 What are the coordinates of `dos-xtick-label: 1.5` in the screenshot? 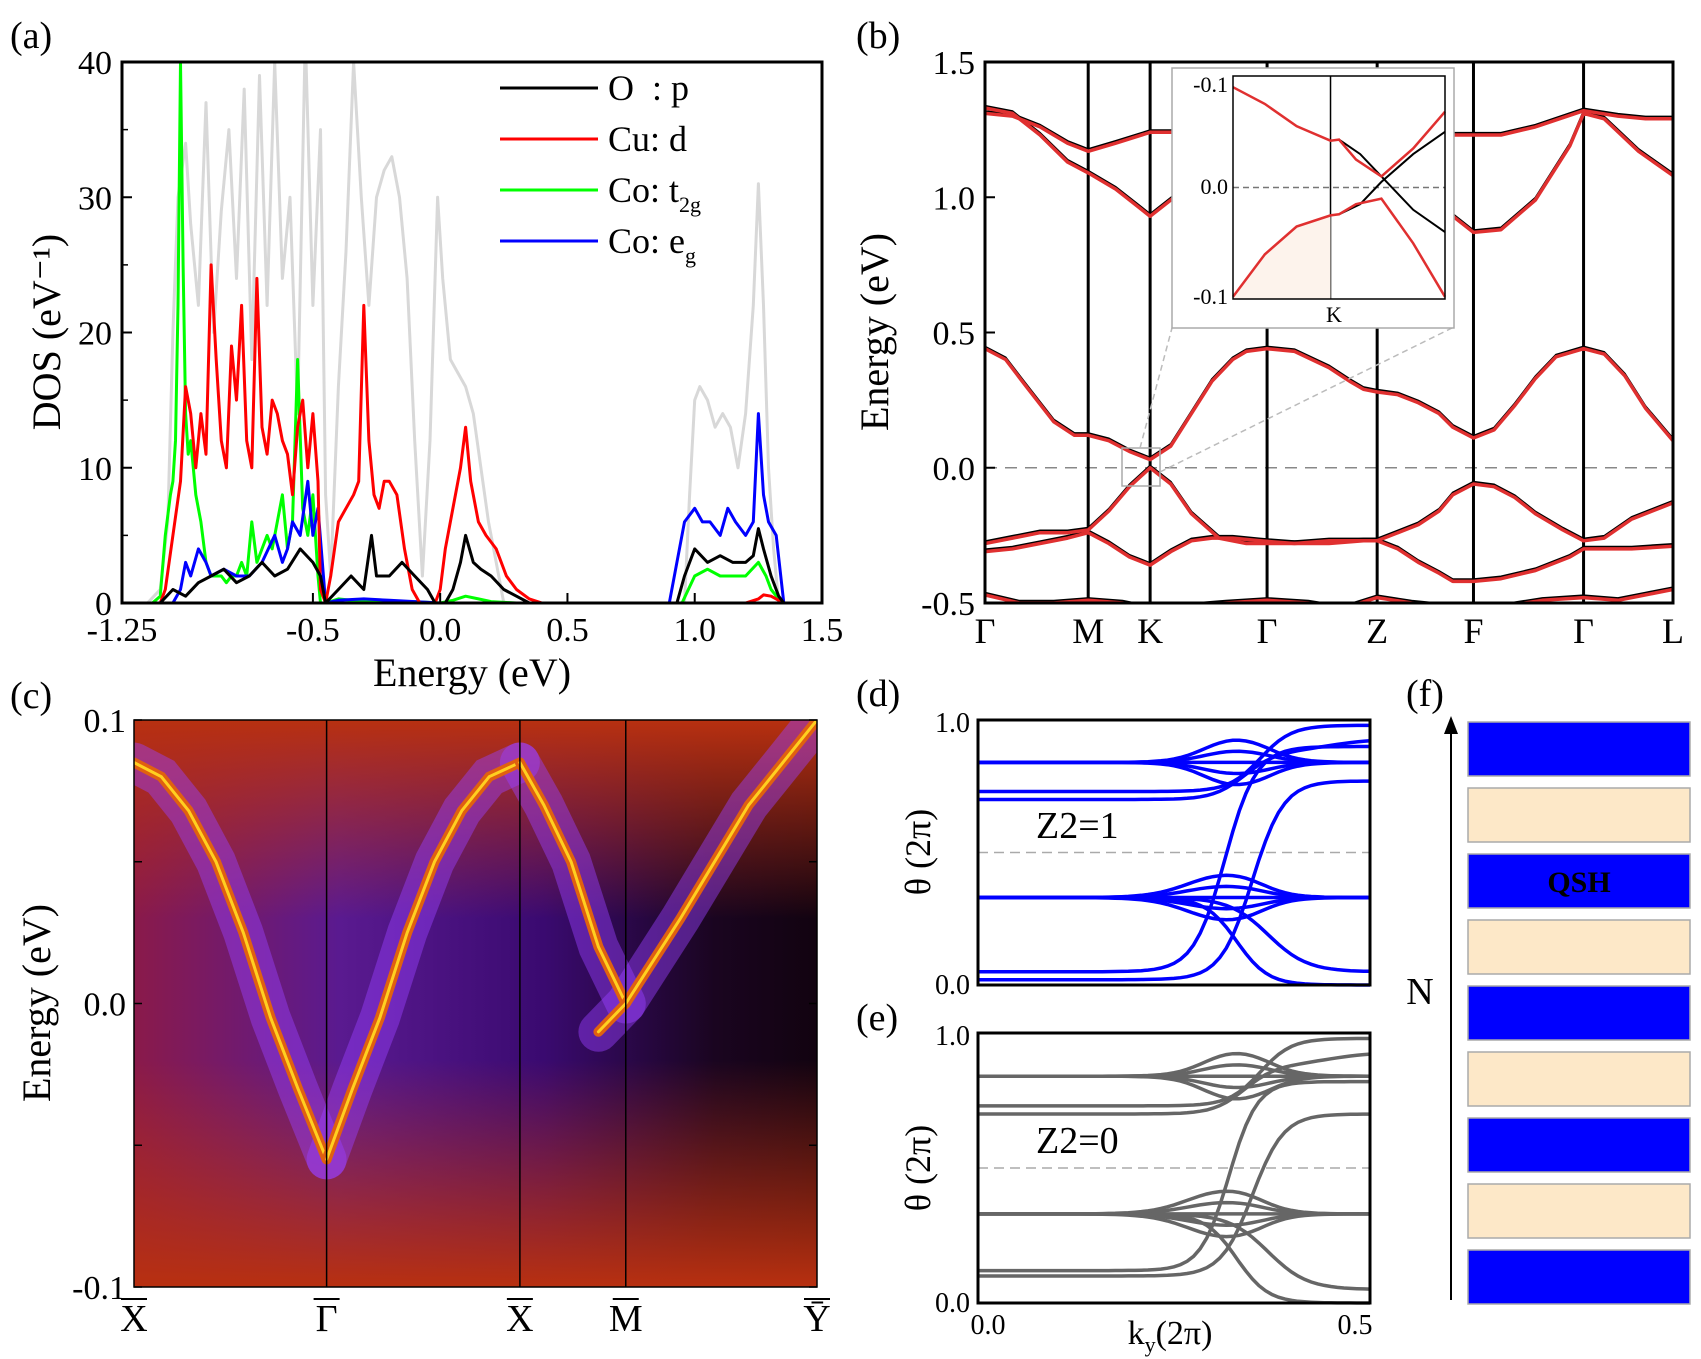 It's located at (822, 630).